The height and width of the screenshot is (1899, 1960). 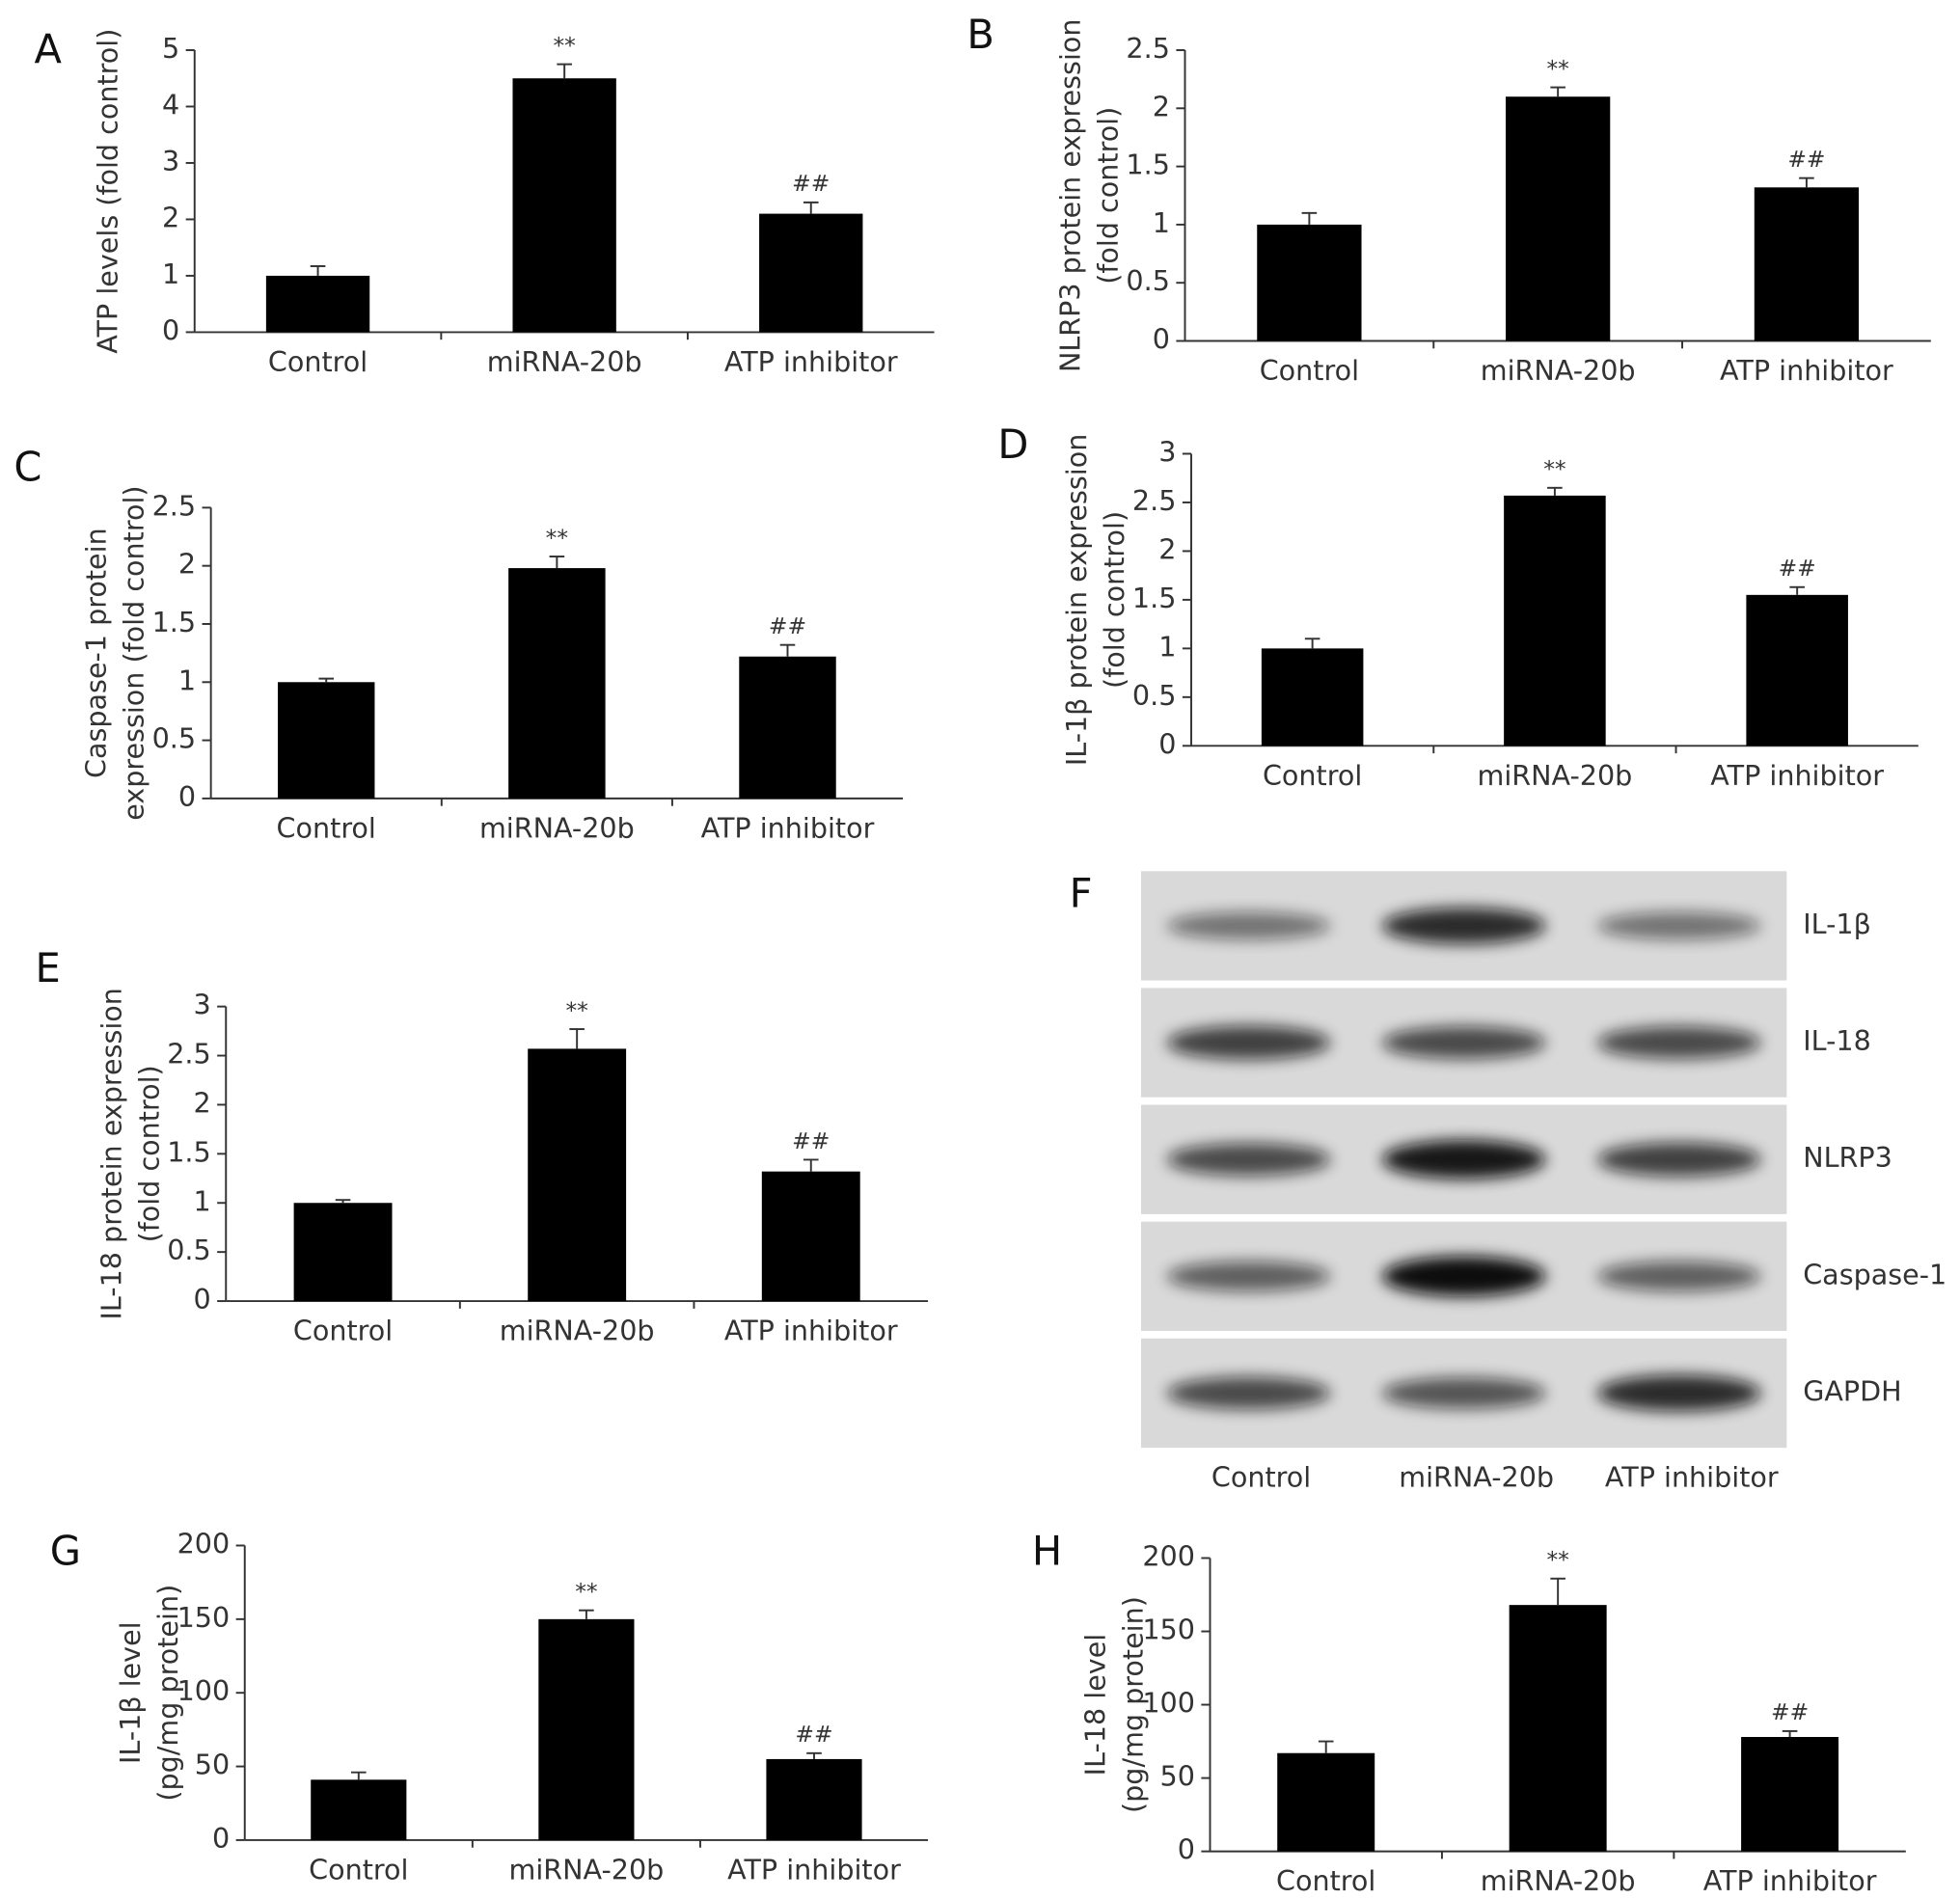 I want to click on panel-label: H, so click(x=1047, y=1551).